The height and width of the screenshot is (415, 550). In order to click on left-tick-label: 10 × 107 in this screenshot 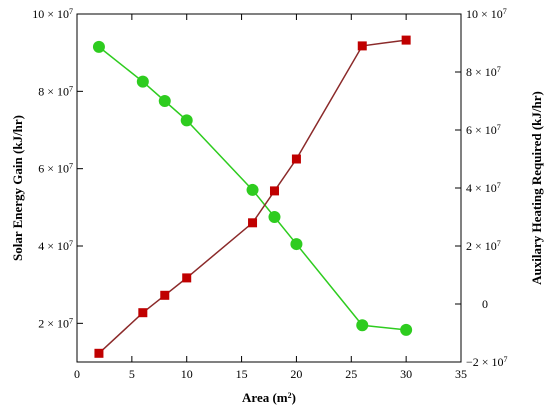, I will do `click(52, 14)`.